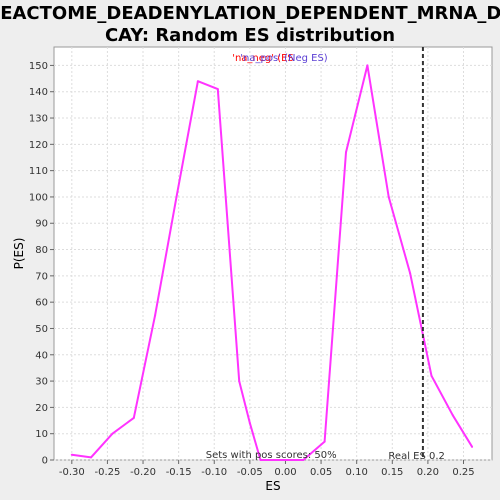  I want to click on y-tick-label: 50, so click(41, 329).